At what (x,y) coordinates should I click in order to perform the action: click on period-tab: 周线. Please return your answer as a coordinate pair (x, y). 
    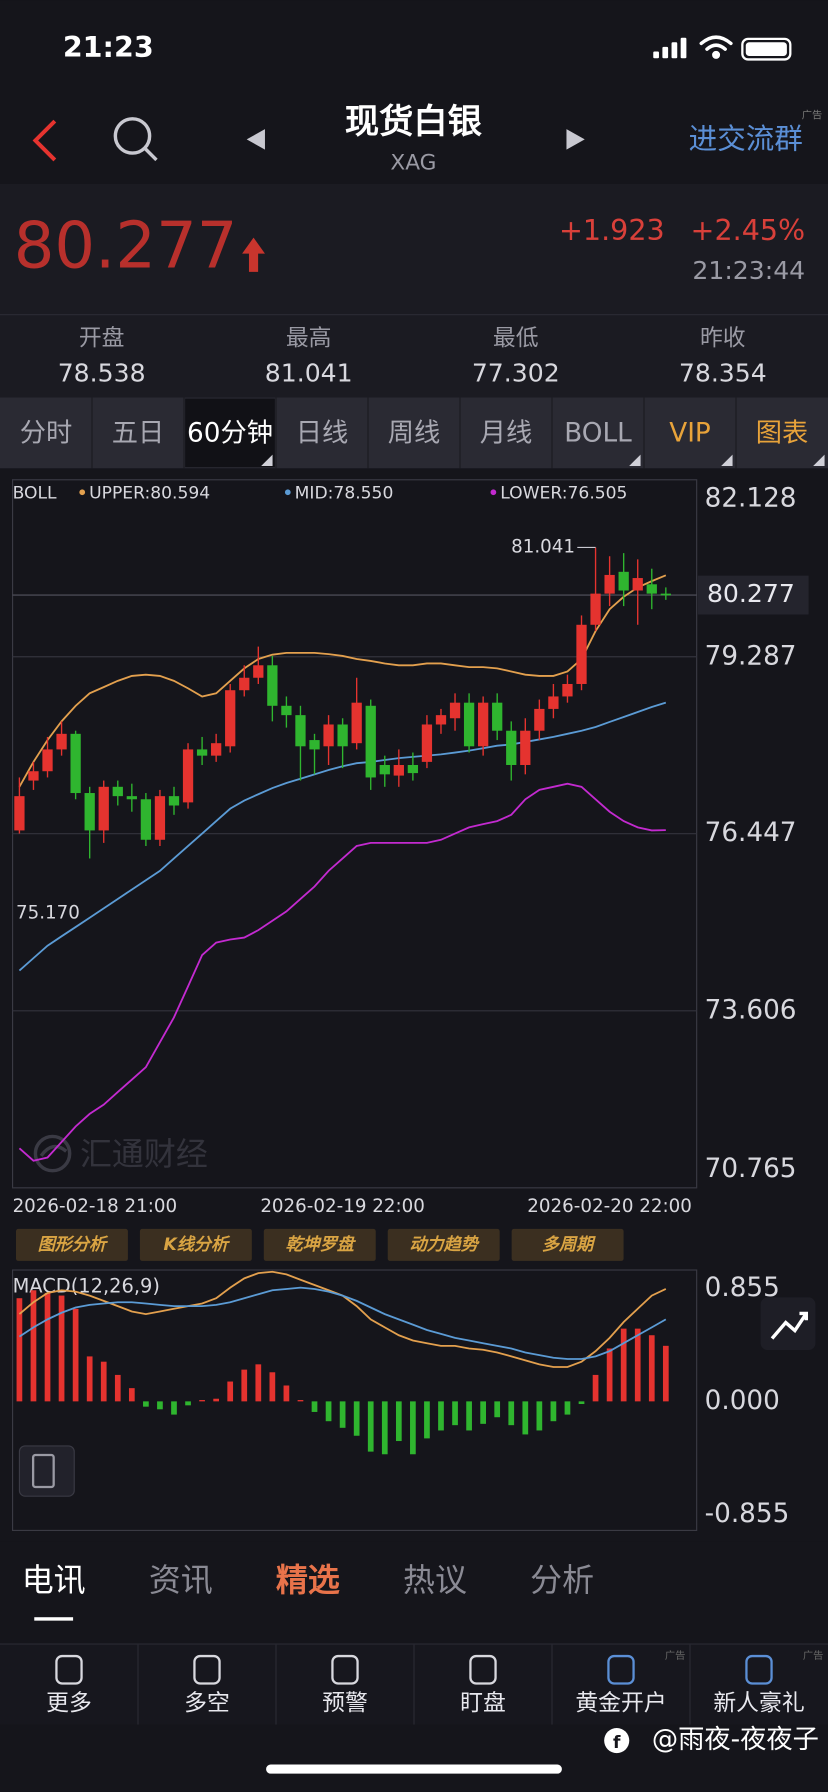
    Looking at the image, I should click on (414, 434).